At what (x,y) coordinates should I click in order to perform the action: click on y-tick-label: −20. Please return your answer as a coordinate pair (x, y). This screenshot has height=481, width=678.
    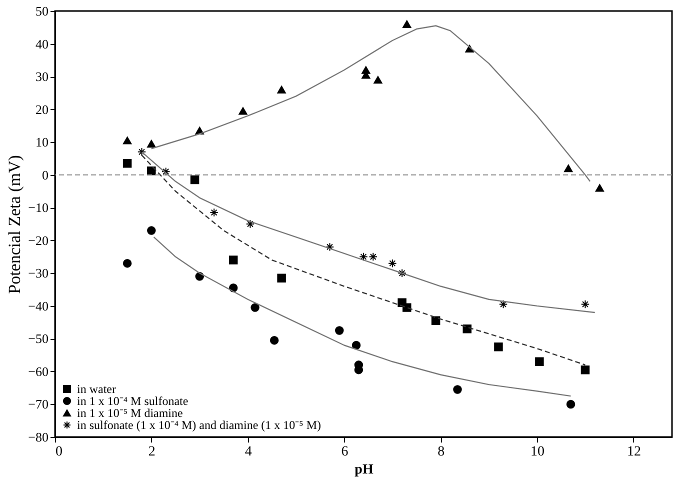
    Looking at the image, I should click on (38, 240).